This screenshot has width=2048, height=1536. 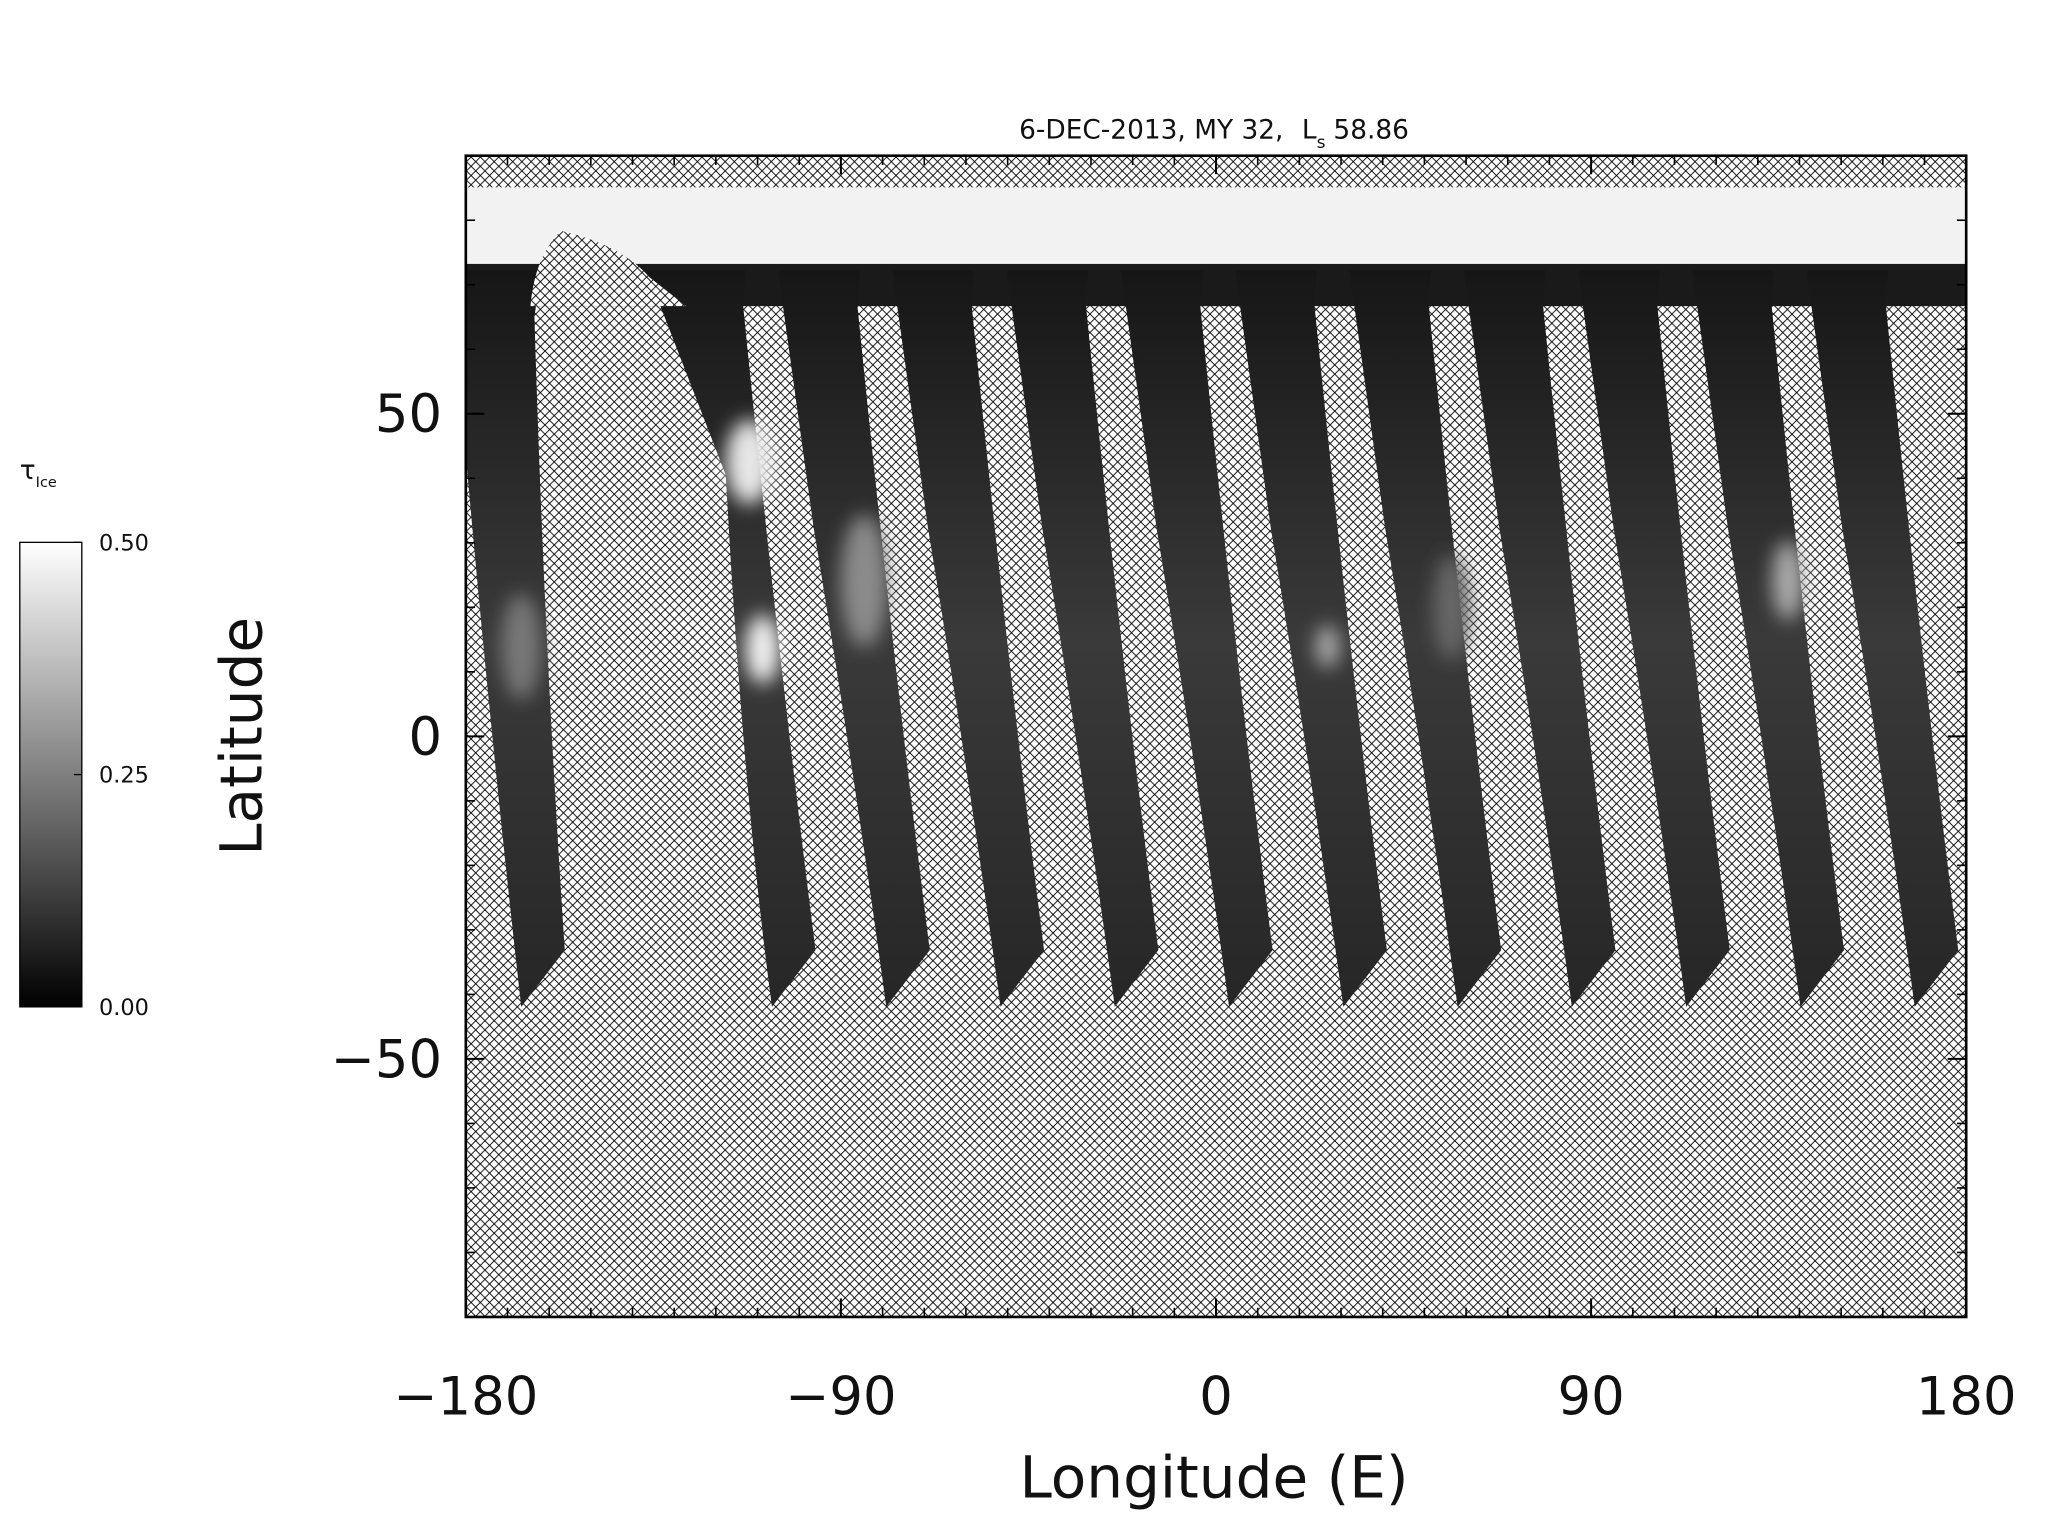 I want to click on x-axis-title: Longitude (E), so click(x=1213, y=1478).